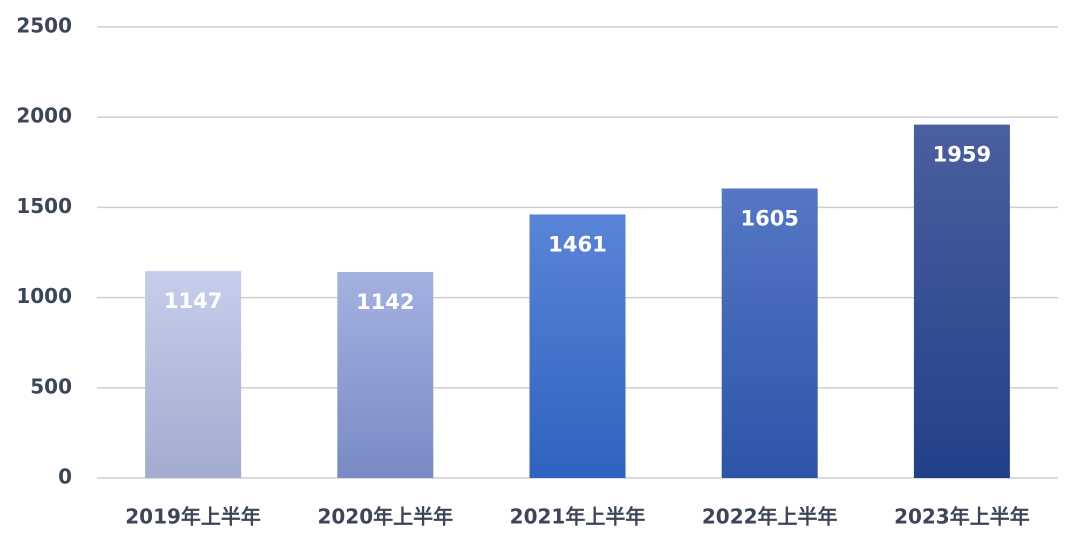 This screenshot has height=553, width=1080. What do you see at coordinates (770, 517) in the screenshot?
I see `x-tick-label: 2022年上半年` at bounding box center [770, 517].